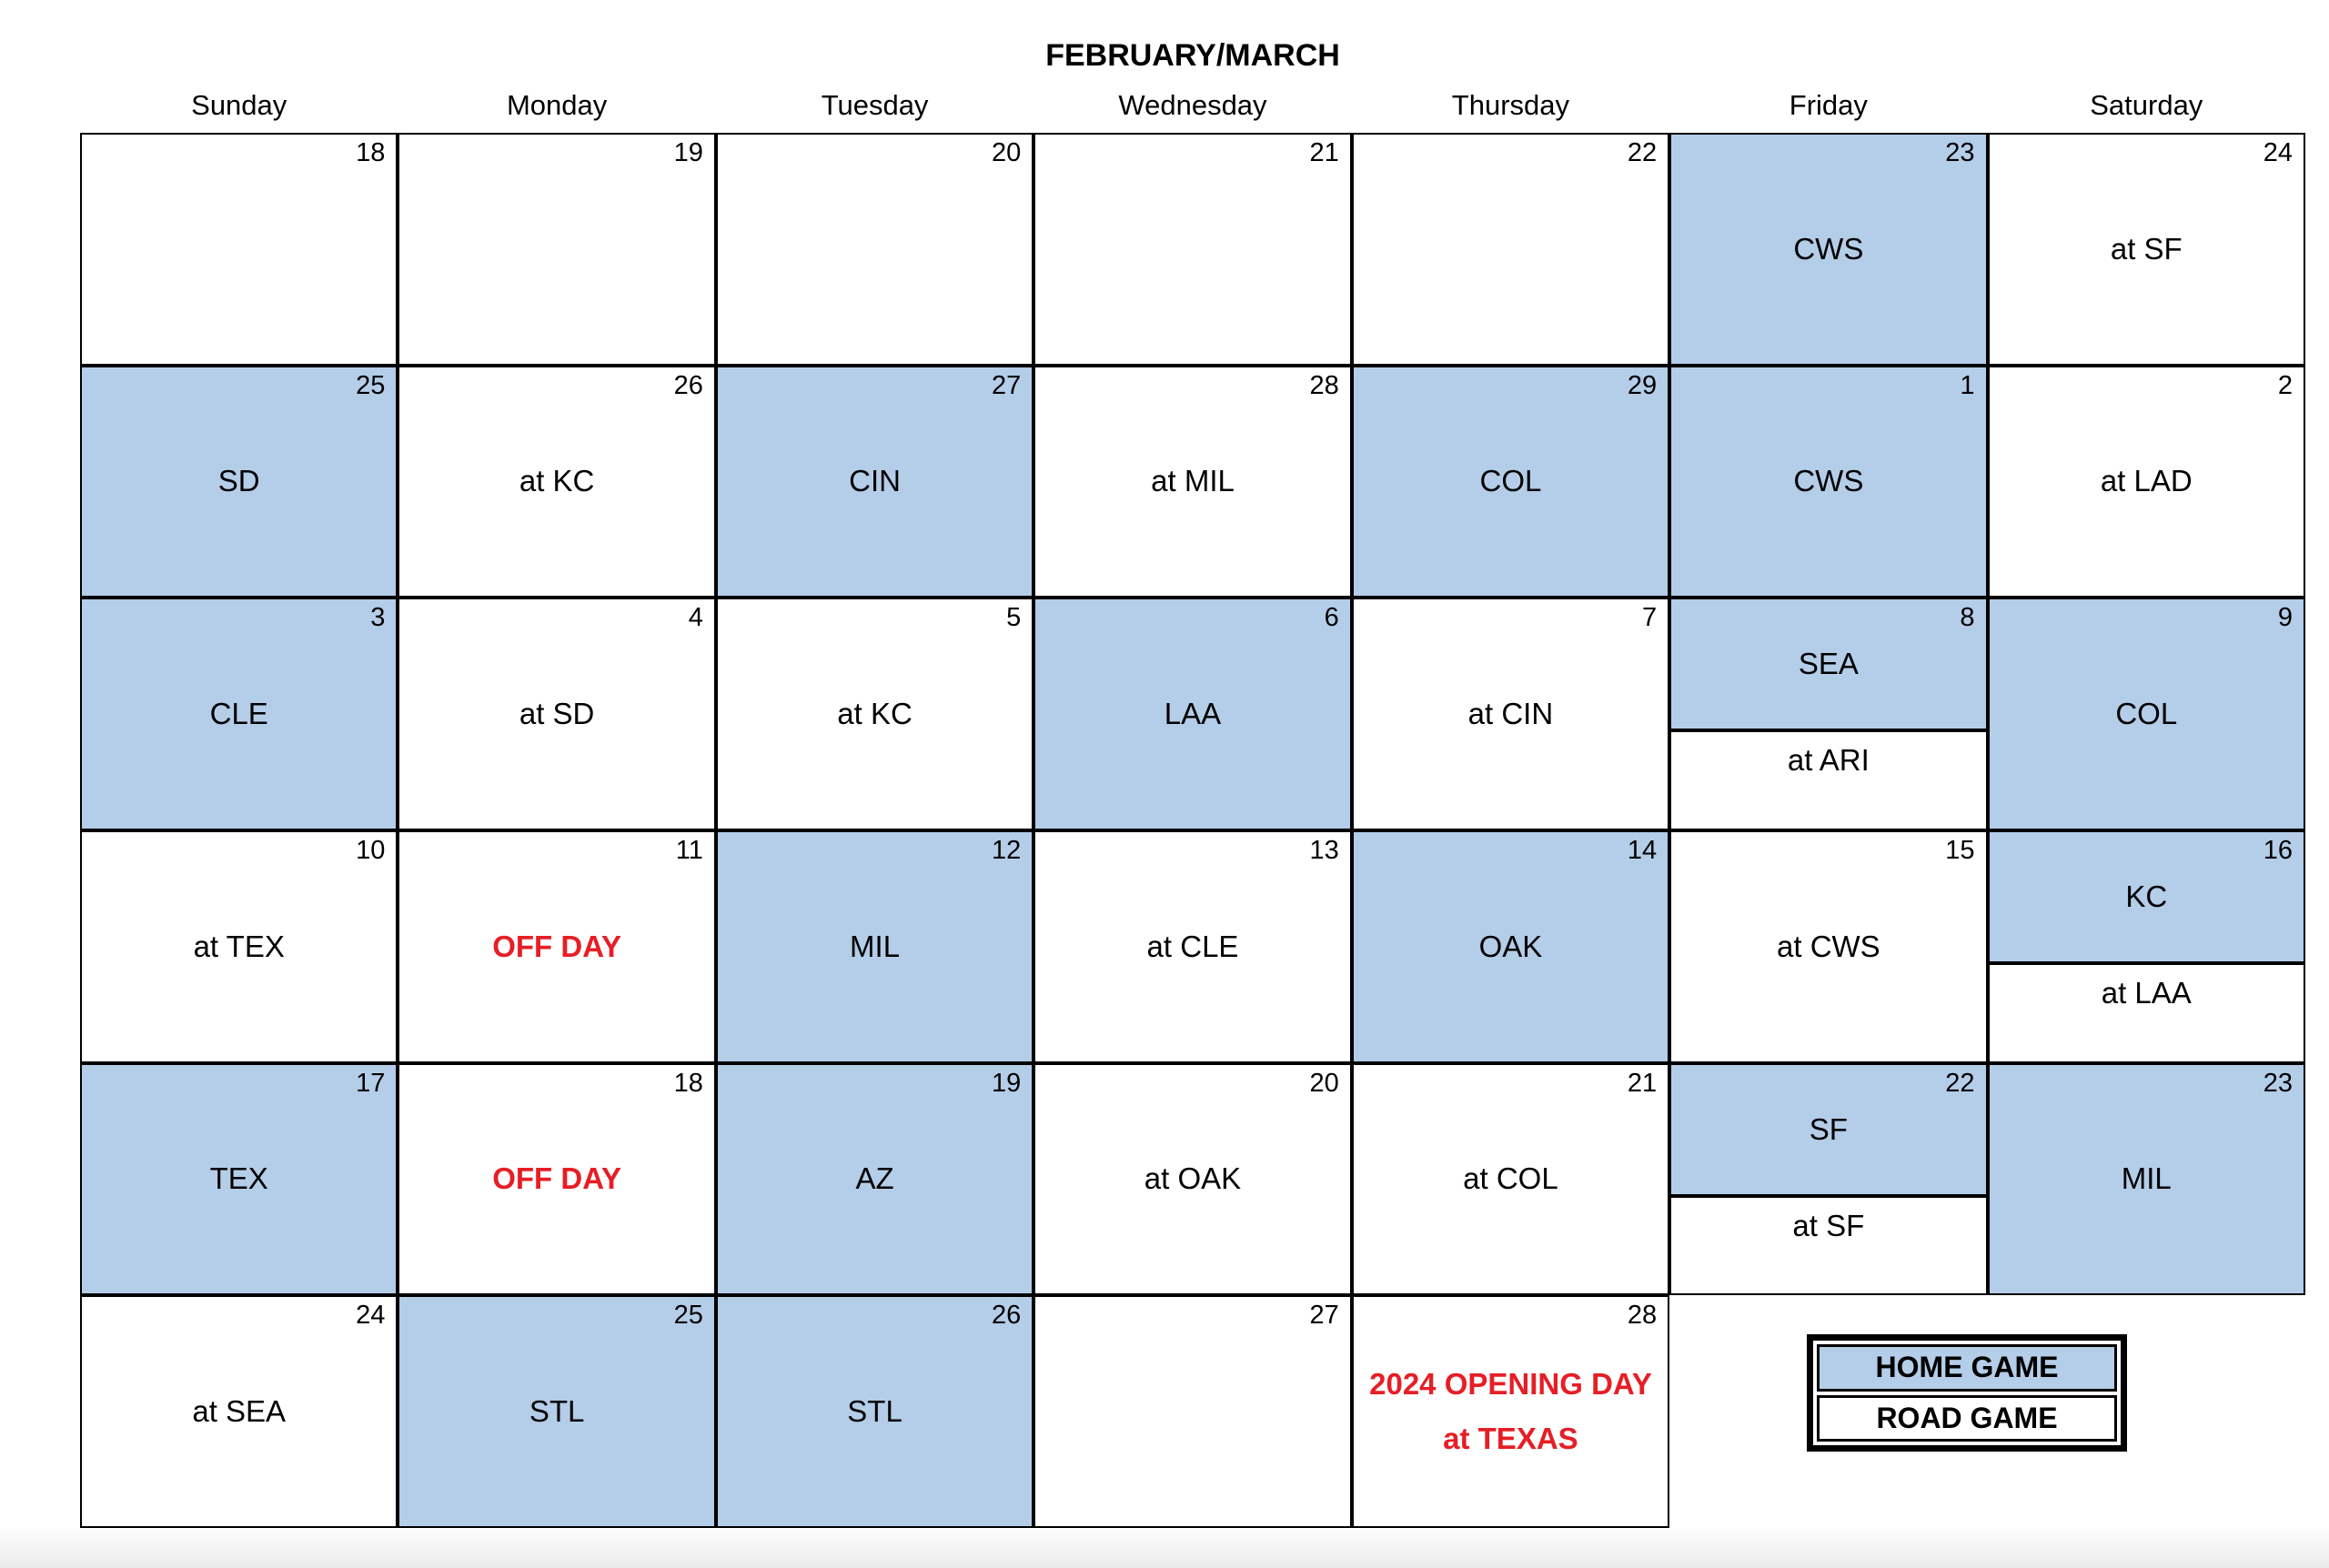 The width and height of the screenshot is (2329, 1568). Describe the element at coordinates (1192, 249) in the screenshot. I see `calendar-cell: 21` at that location.